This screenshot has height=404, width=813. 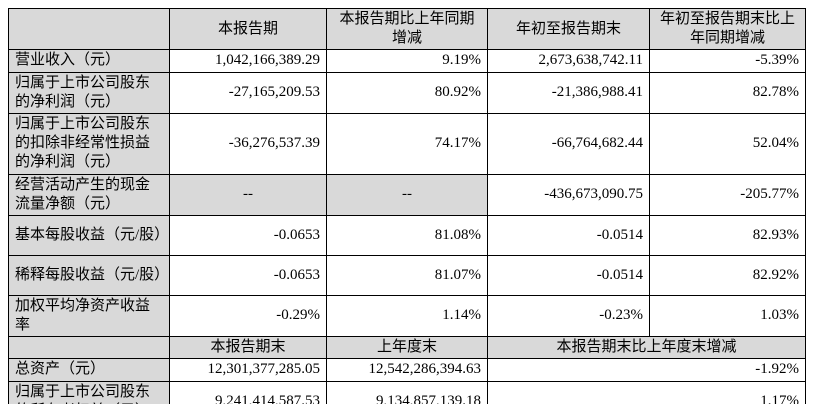 I want to click on header-yoy-change: 本报告期比上年同期增减, so click(x=407, y=29).